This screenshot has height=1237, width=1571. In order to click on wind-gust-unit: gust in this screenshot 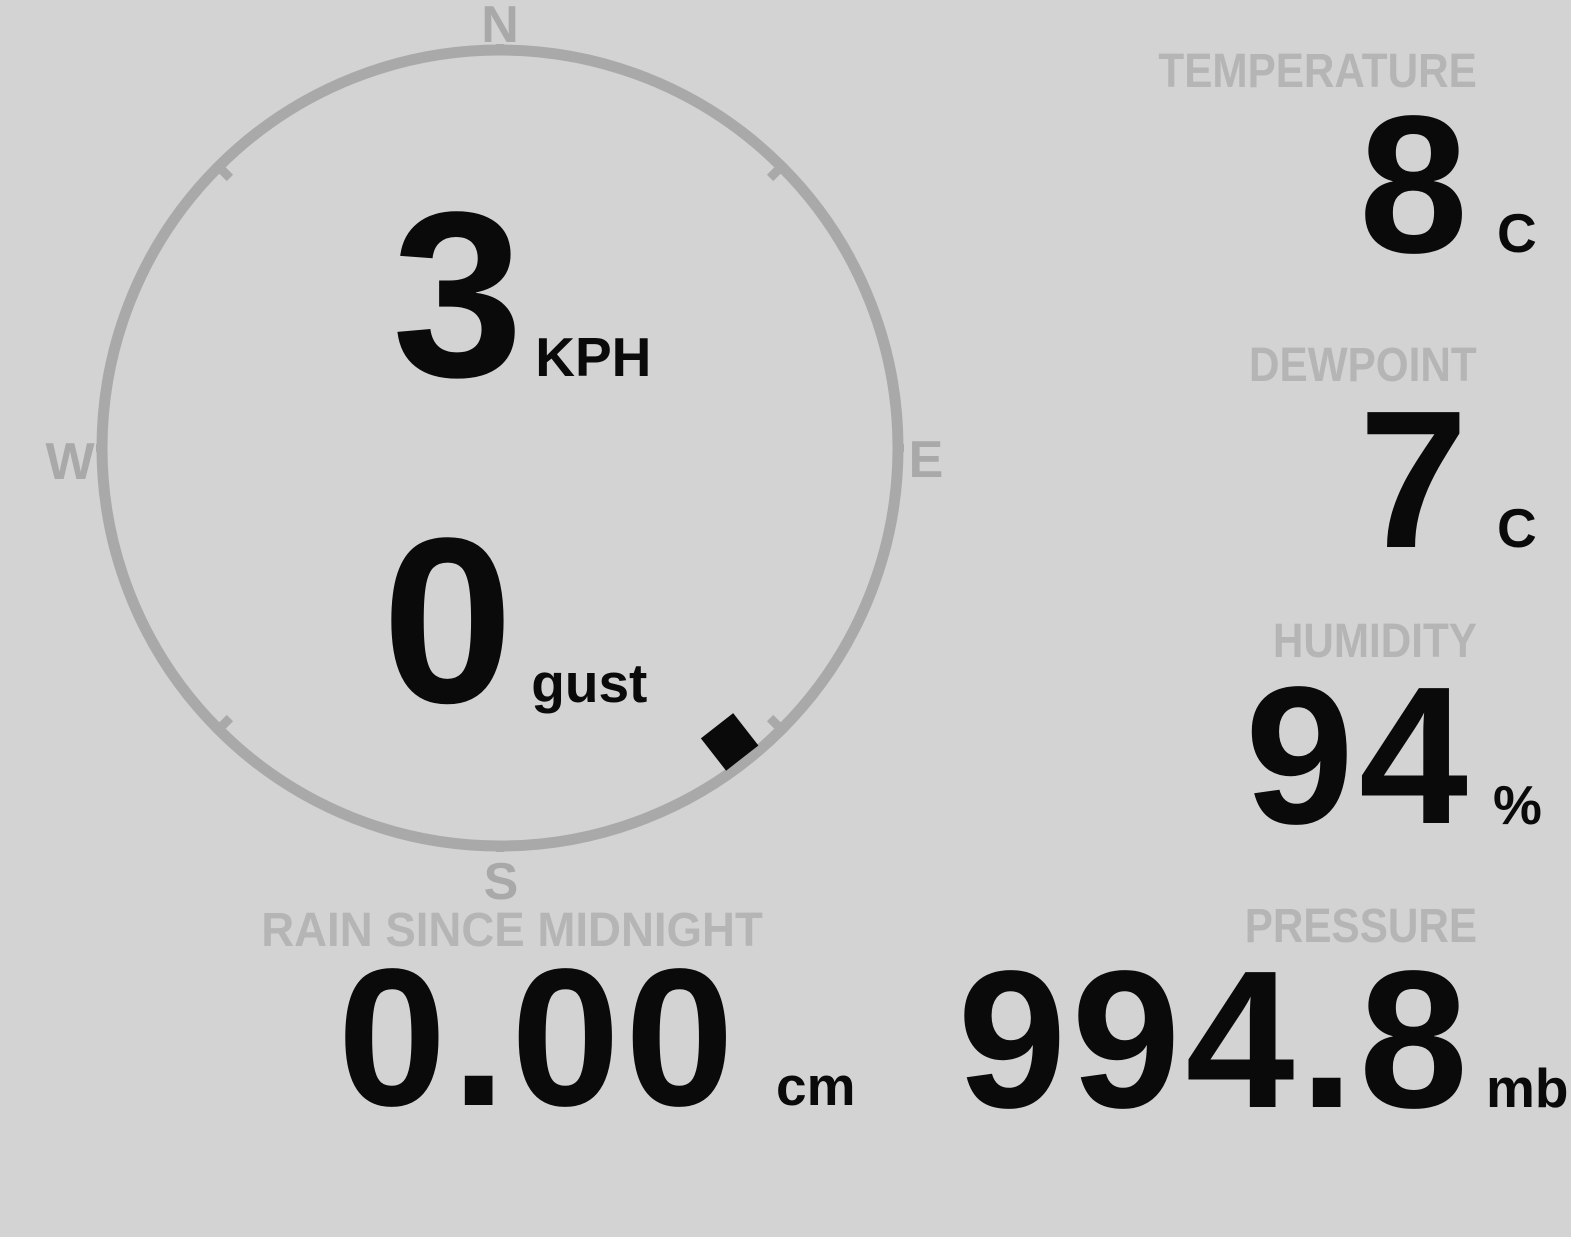, I will do `click(589, 683)`.